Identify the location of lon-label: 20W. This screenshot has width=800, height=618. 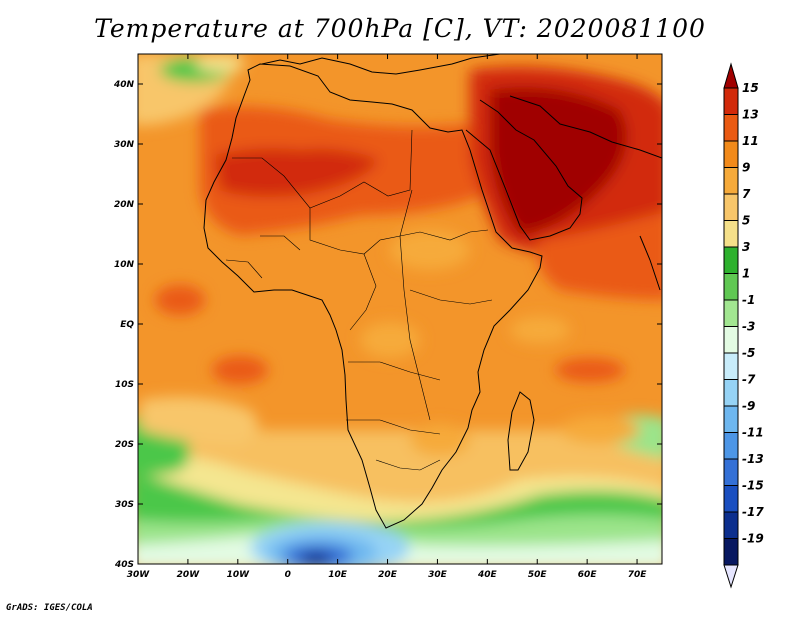
(189, 575).